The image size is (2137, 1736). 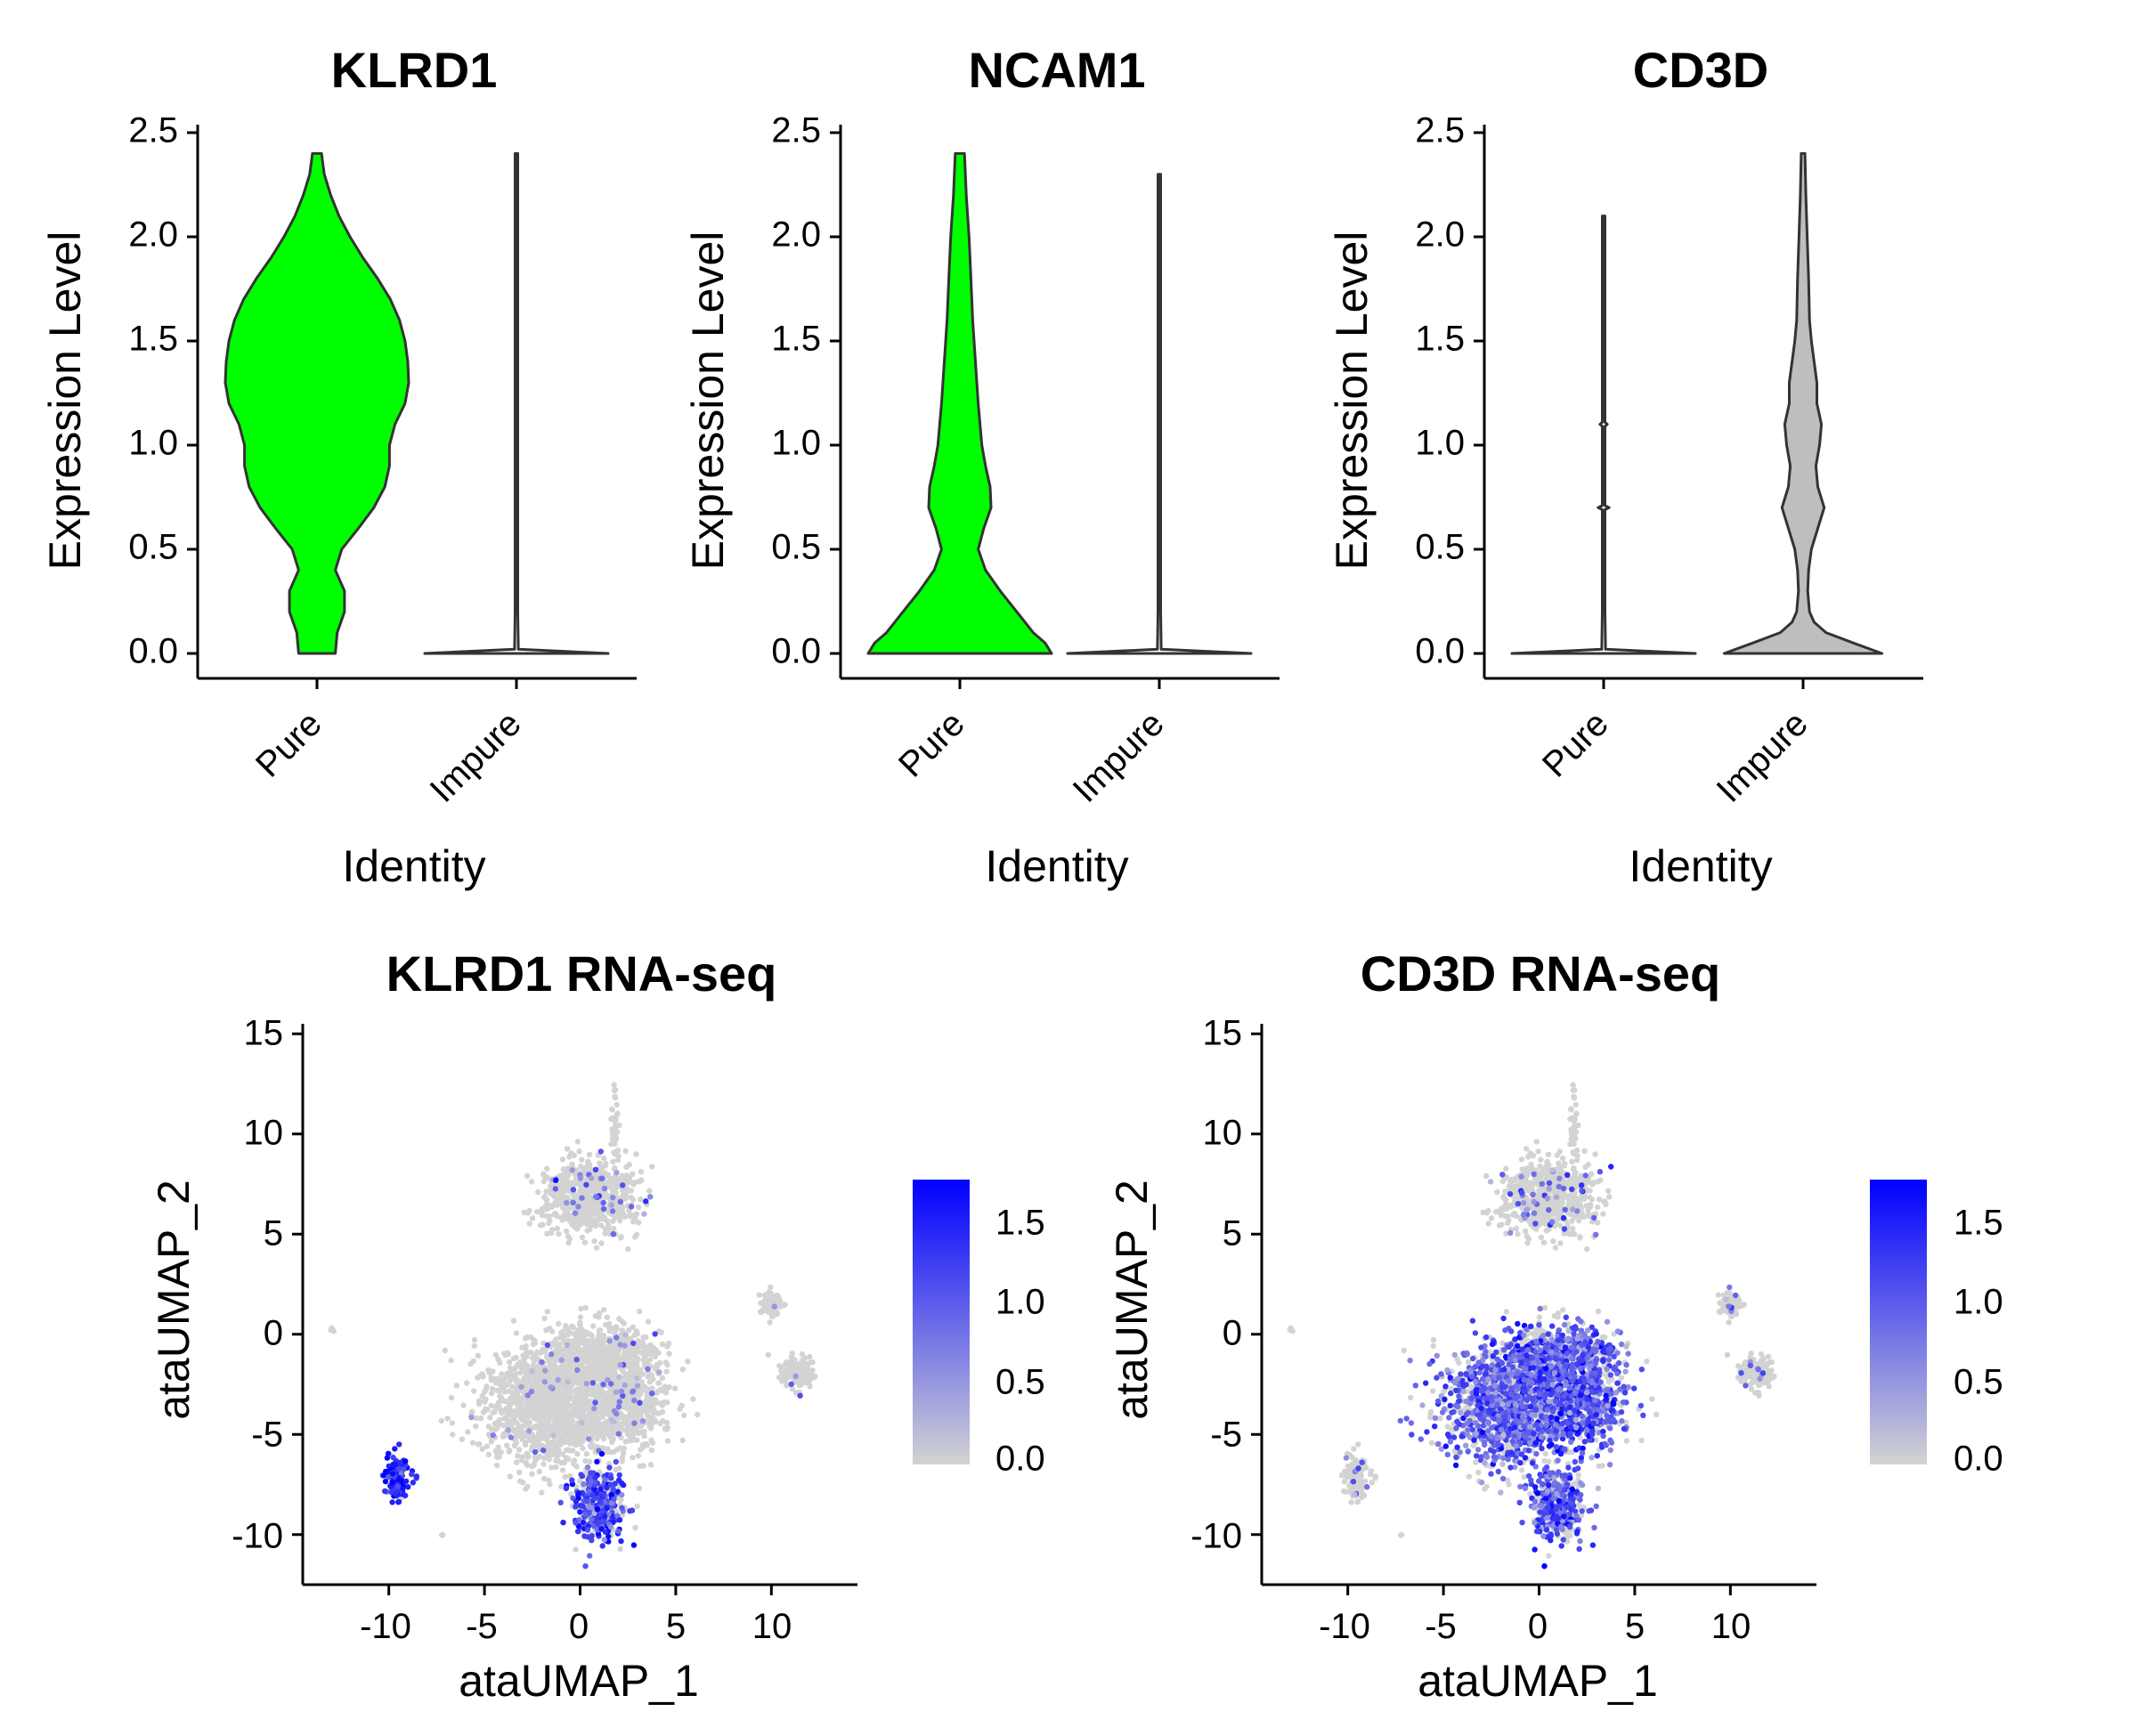 What do you see at coordinates (153, 130) in the screenshot?
I see `y-tick-label: 2.5` at bounding box center [153, 130].